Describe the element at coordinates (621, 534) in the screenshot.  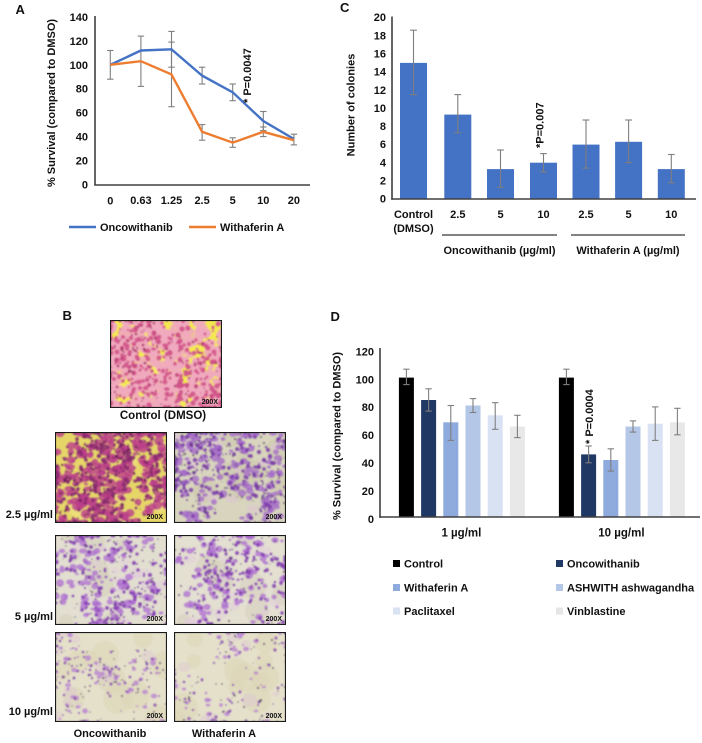
I see `svg-text: 10 µg/ml` at that location.